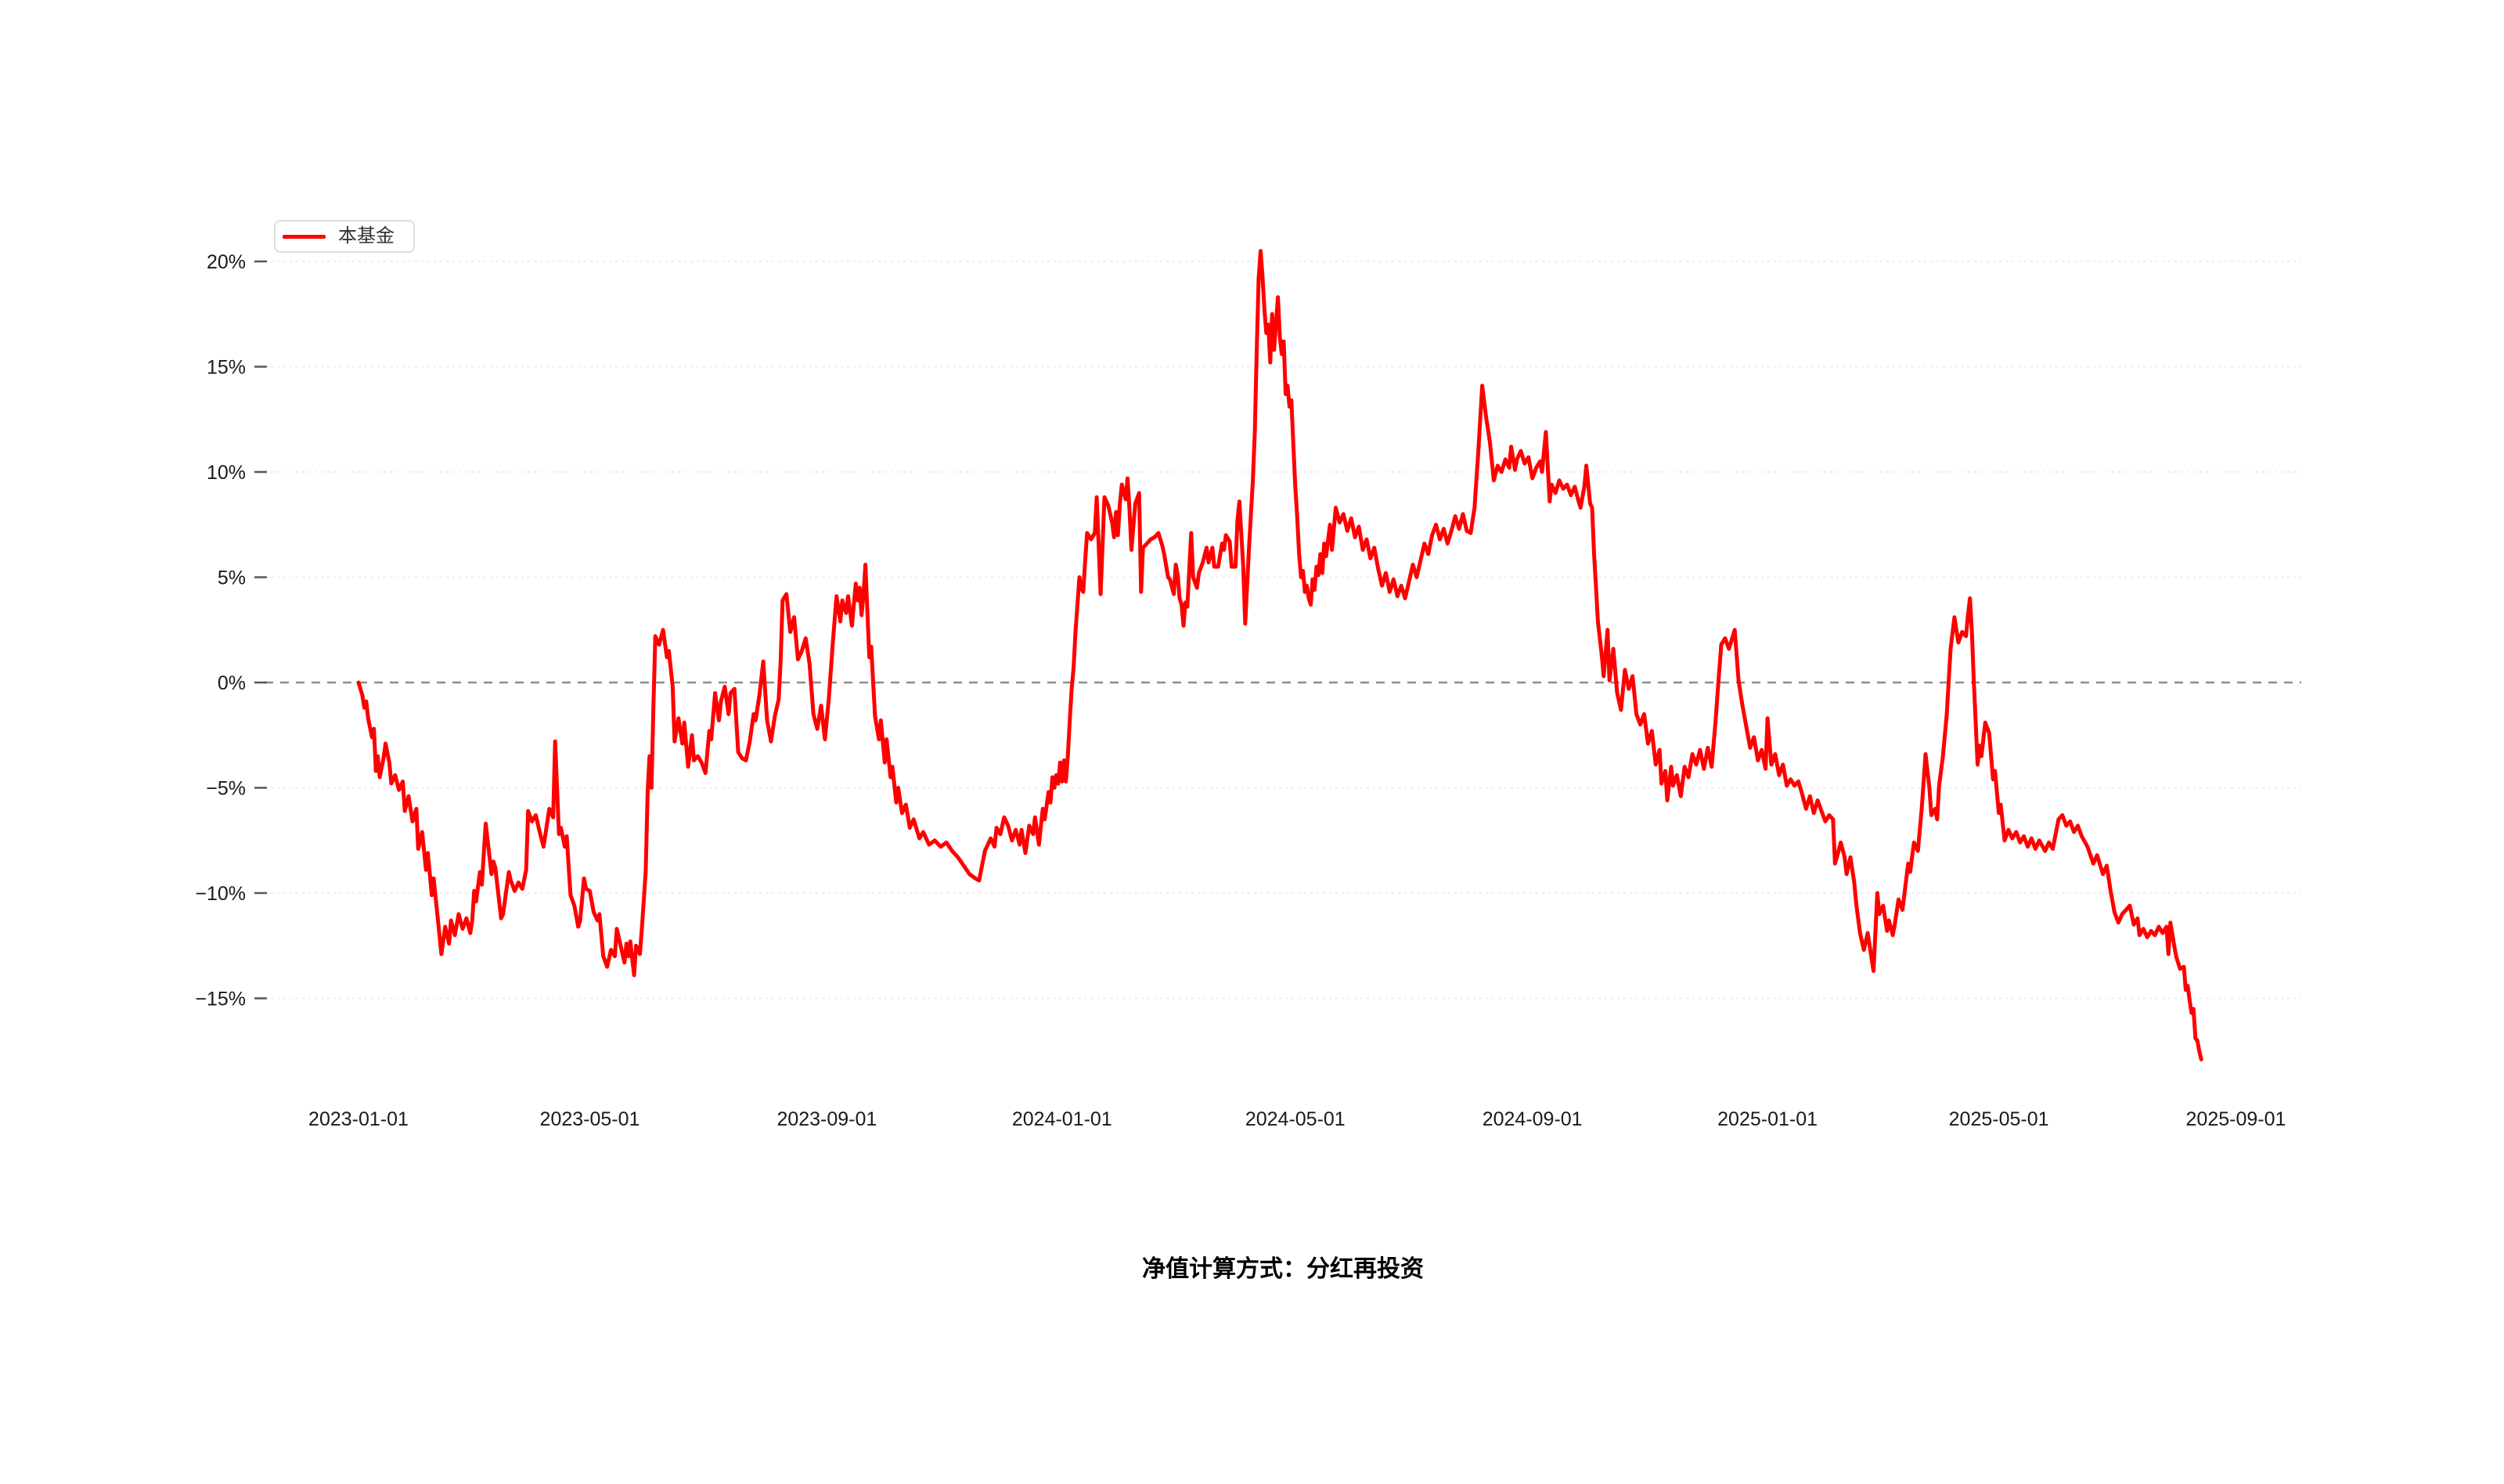  Describe the element at coordinates (232, 578) in the screenshot. I see `y-axis-tick-label: 5%` at that location.